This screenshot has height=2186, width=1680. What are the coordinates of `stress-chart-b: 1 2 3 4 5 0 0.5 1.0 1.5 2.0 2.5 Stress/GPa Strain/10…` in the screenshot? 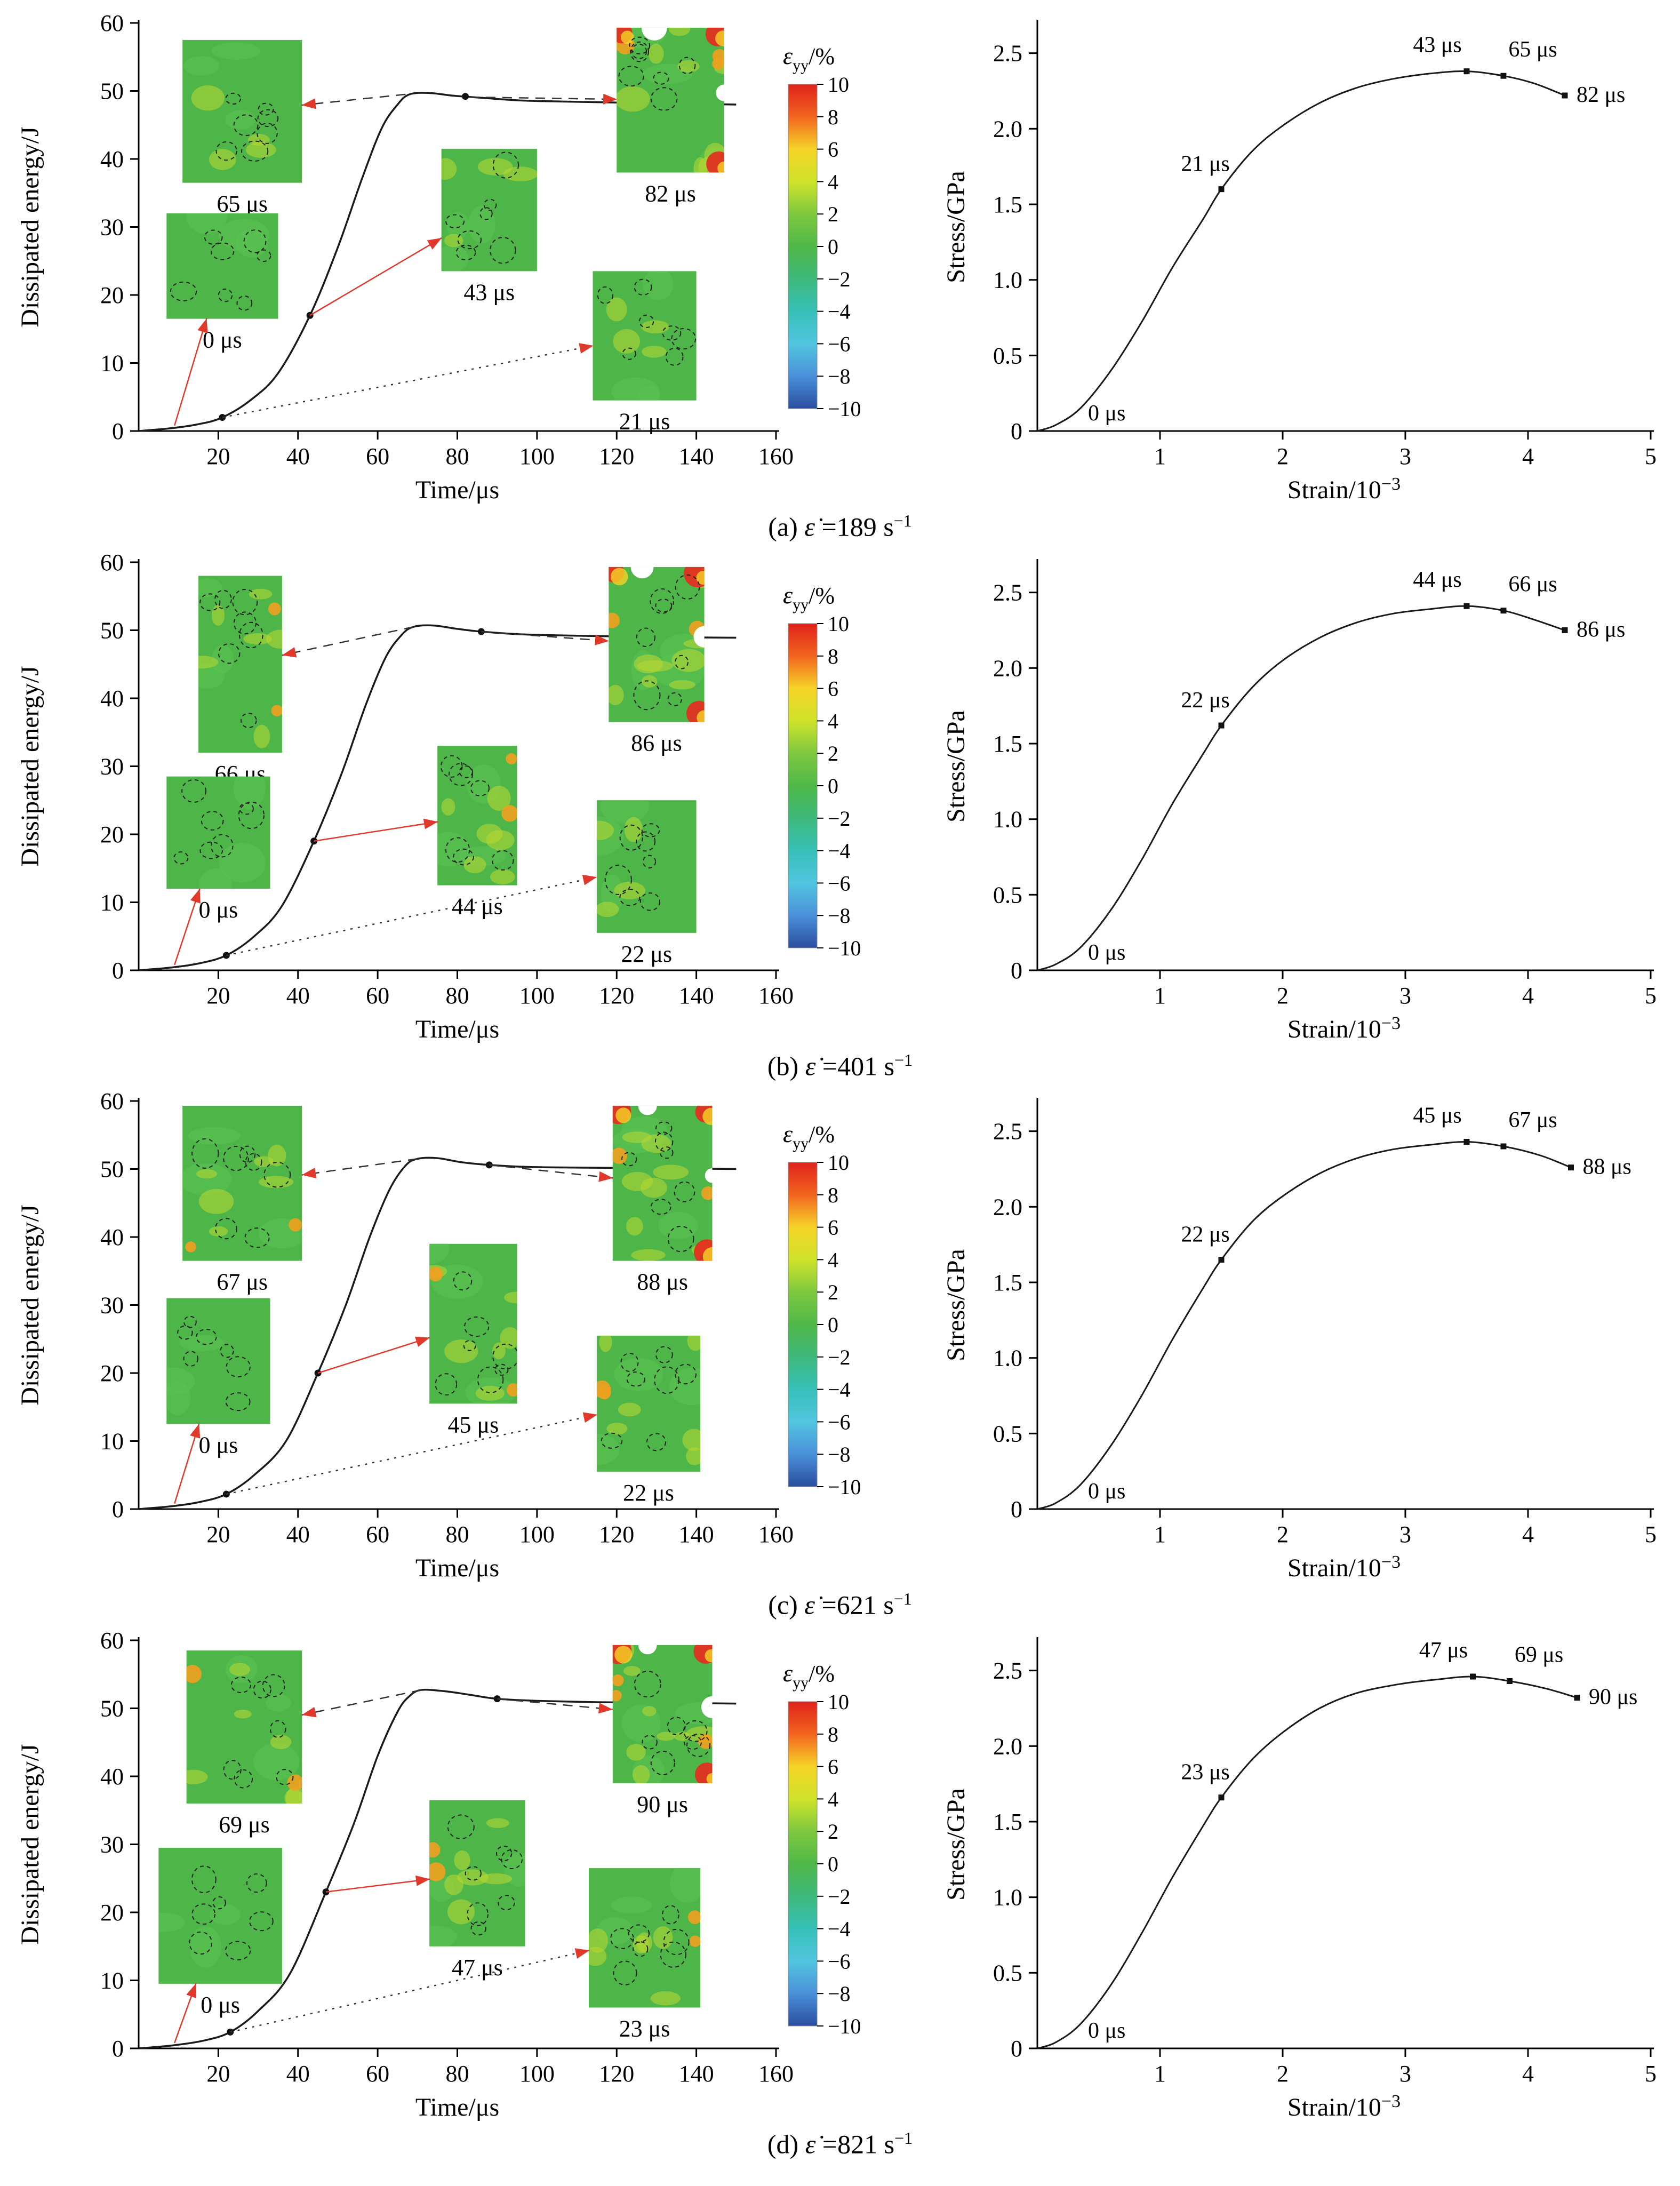 It's located at (1299, 801).